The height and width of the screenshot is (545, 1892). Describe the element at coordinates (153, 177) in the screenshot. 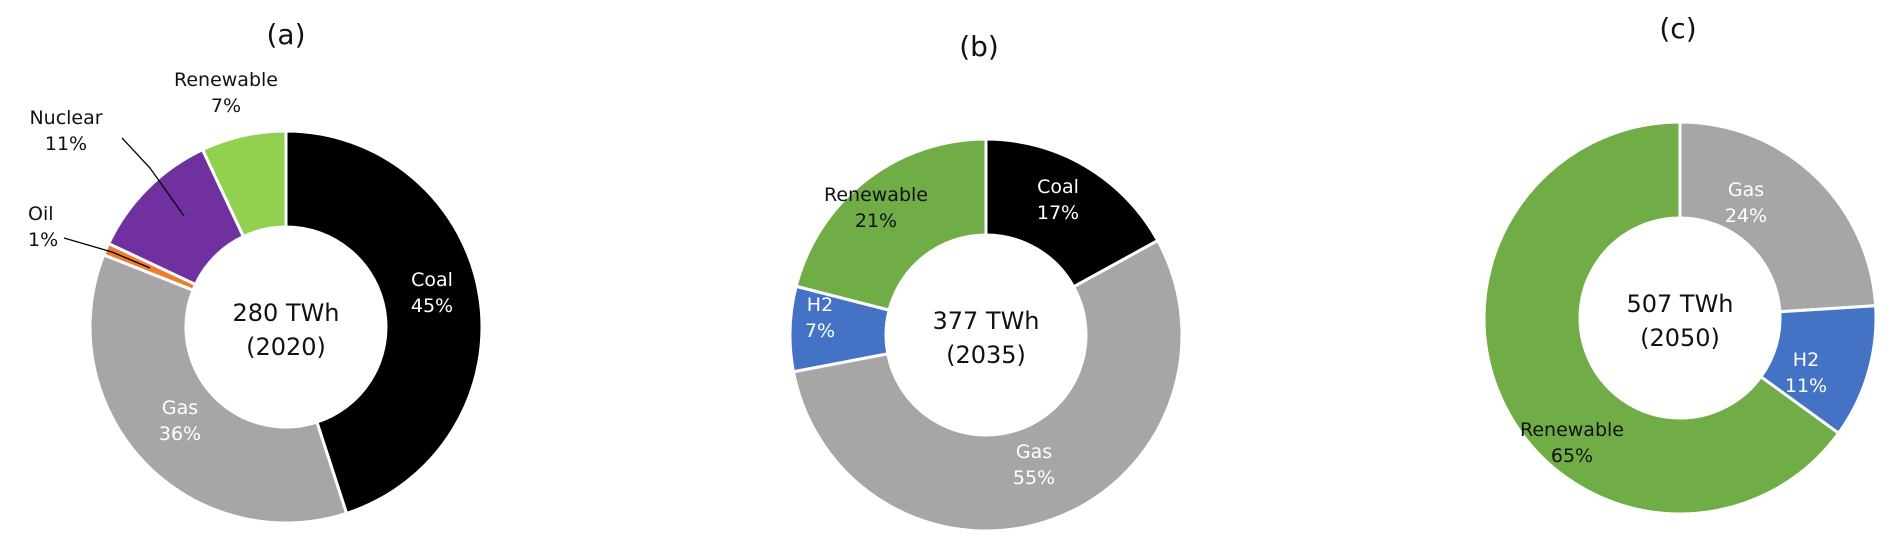

I see `leader-line-nuclear` at that location.